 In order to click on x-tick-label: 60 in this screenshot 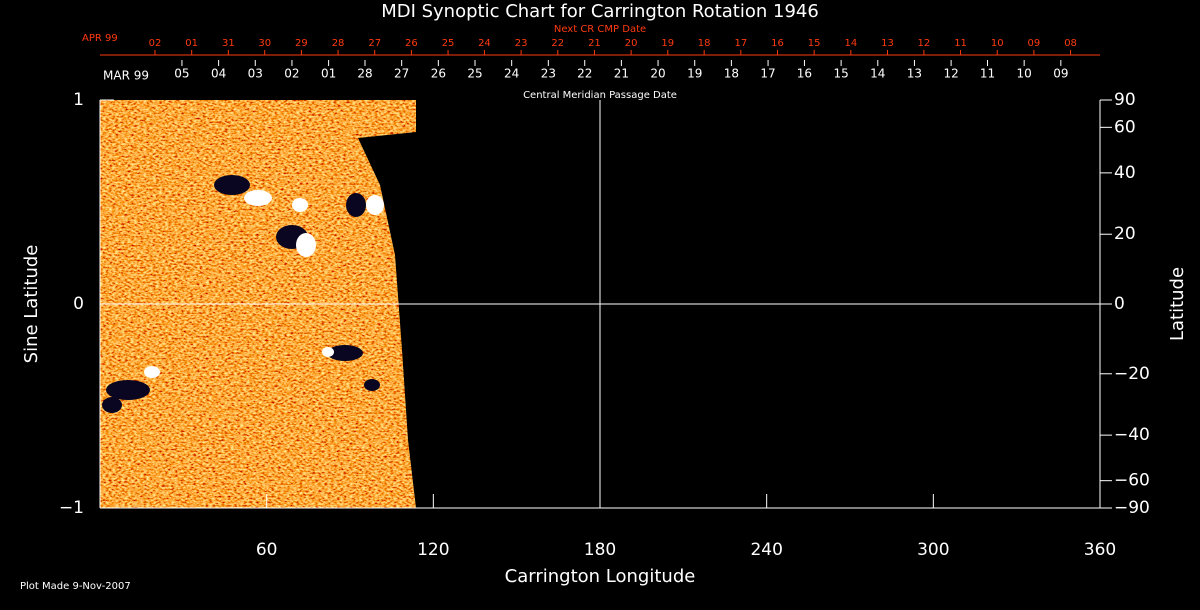, I will do `click(267, 550)`.